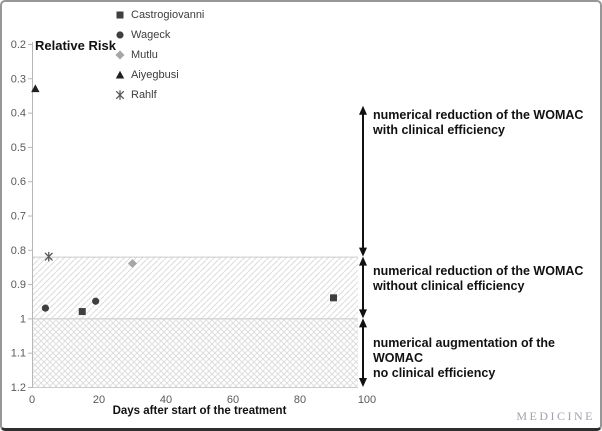 Image resolution: width=602 pixels, height=431 pixels. What do you see at coordinates (120, 55) in the screenshot?
I see `diamond-marker-icon` at bounding box center [120, 55].